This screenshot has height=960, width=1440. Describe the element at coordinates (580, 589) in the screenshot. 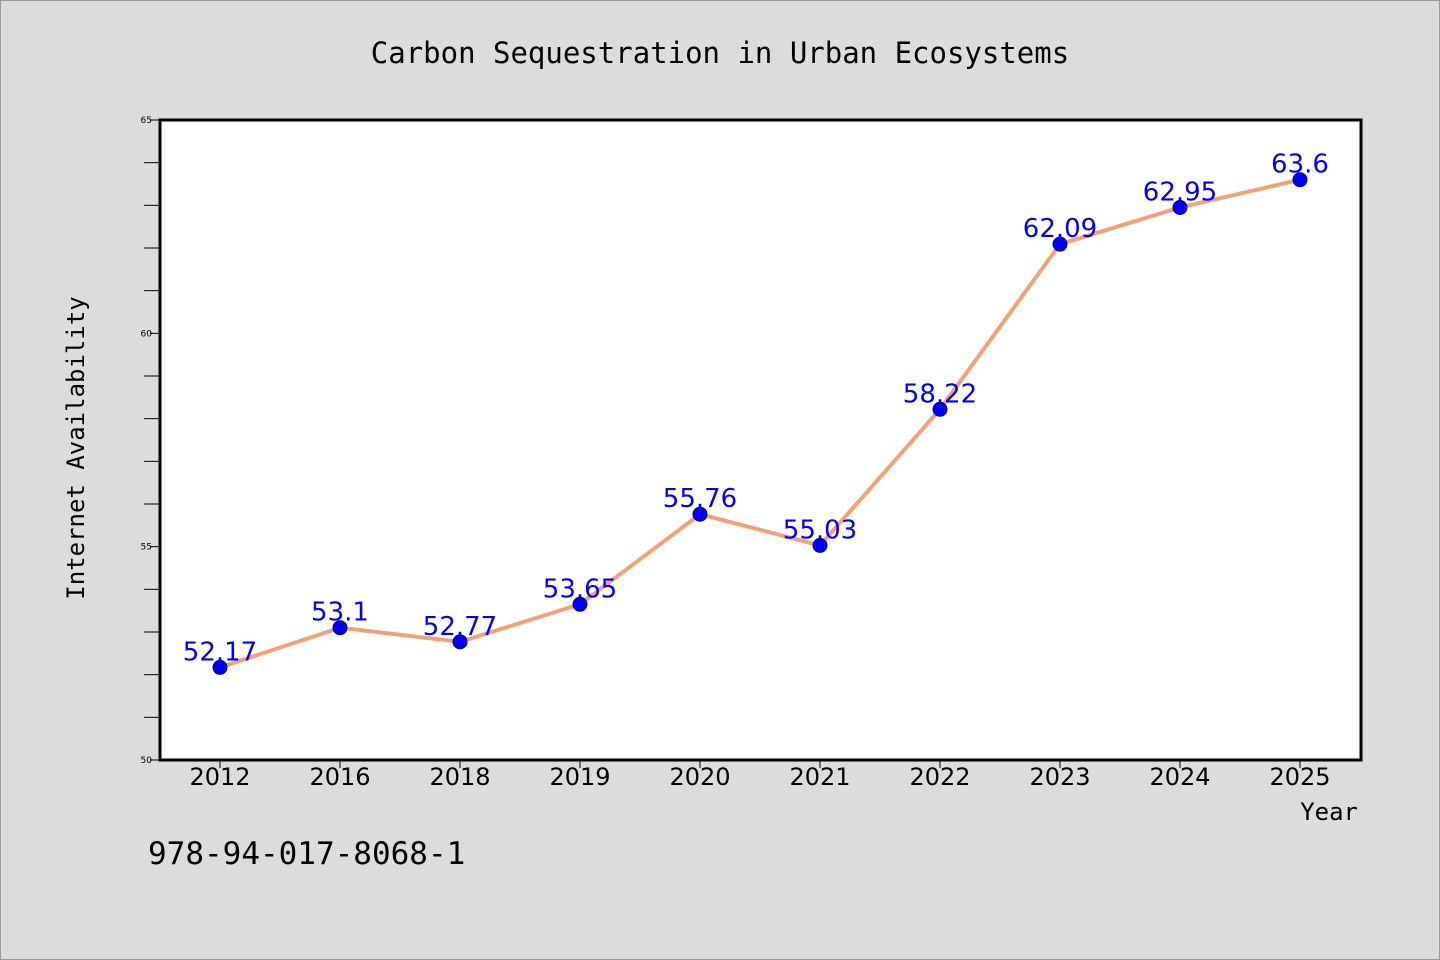

I see `data-label: 53.65` at that location.